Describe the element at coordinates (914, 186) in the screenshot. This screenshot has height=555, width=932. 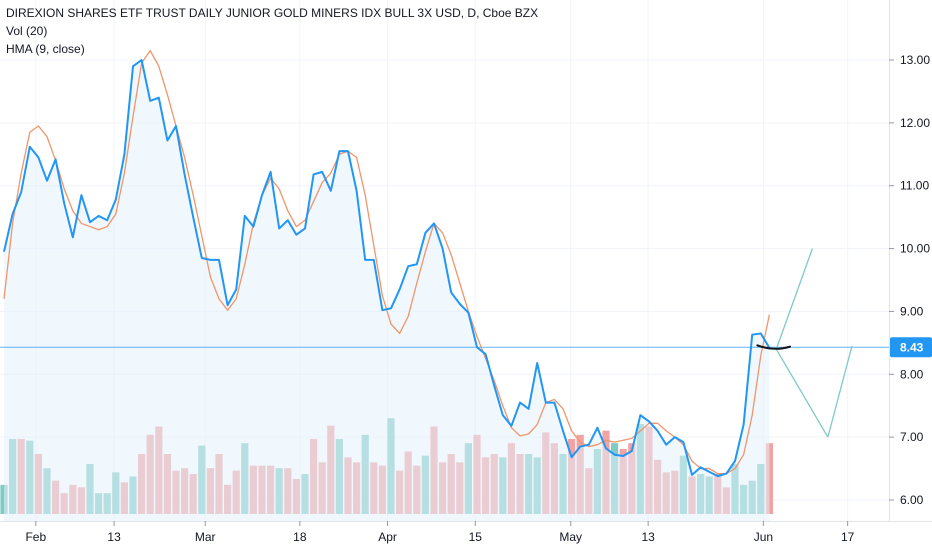
I see `price-tick-label: 11.00` at that location.